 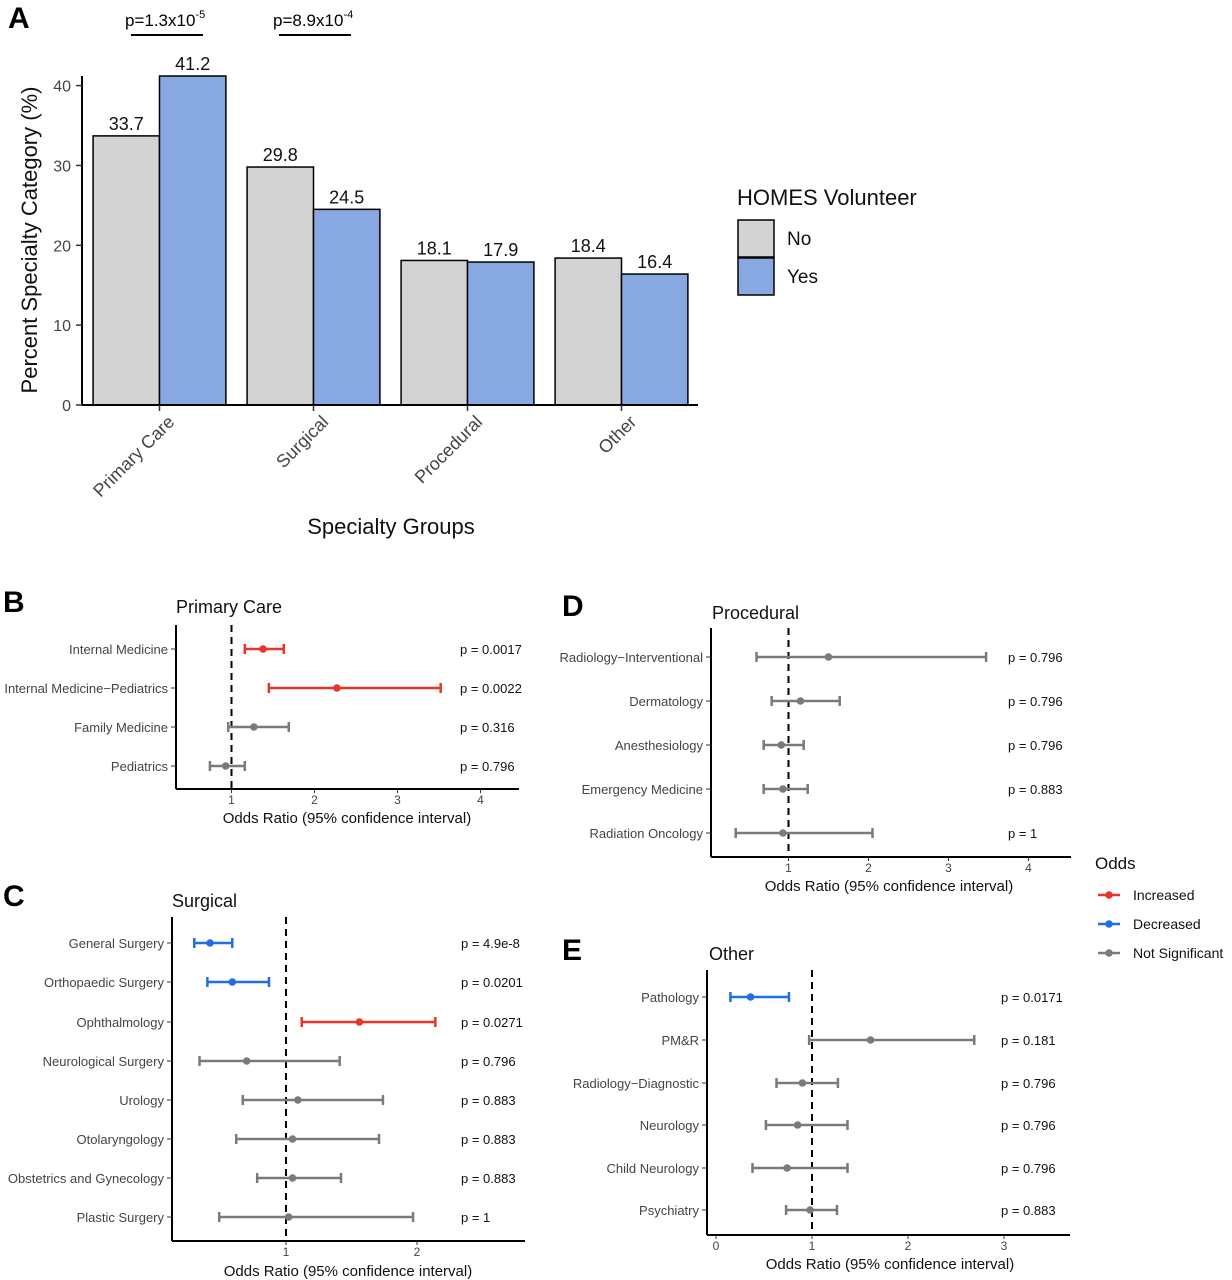 What do you see at coordinates (225, 766) in the screenshot?
I see `odds-point-pediatrics` at bounding box center [225, 766].